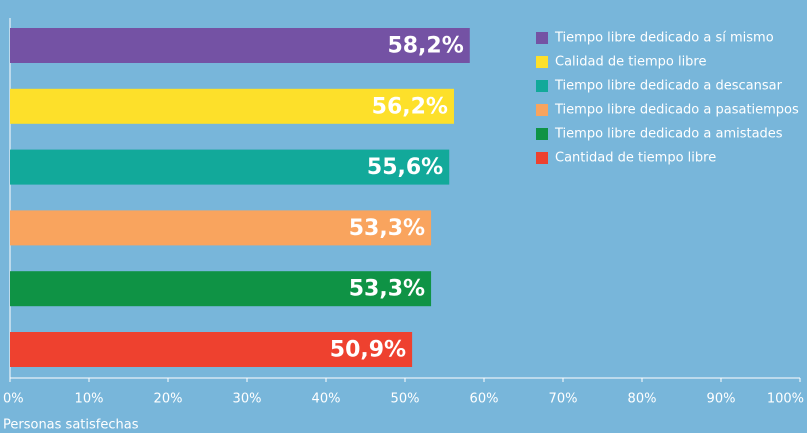  Describe the element at coordinates (13, 399) in the screenshot. I see `x-tick-label: 0%` at that location.